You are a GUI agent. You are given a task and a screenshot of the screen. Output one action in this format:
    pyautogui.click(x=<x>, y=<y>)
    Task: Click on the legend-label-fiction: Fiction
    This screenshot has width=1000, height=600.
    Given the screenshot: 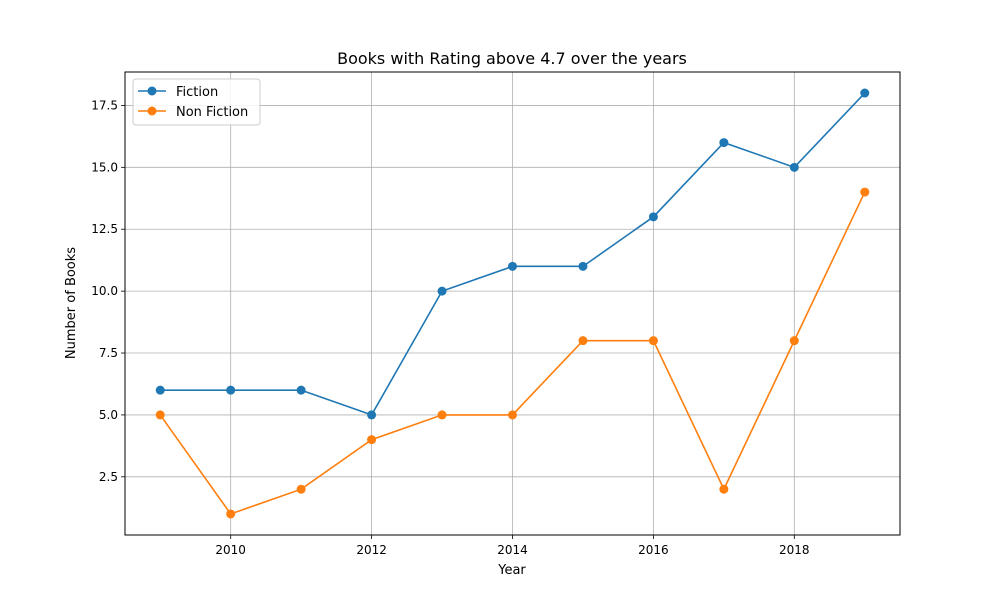 What is the action you would take?
    pyautogui.click(x=197, y=92)
    